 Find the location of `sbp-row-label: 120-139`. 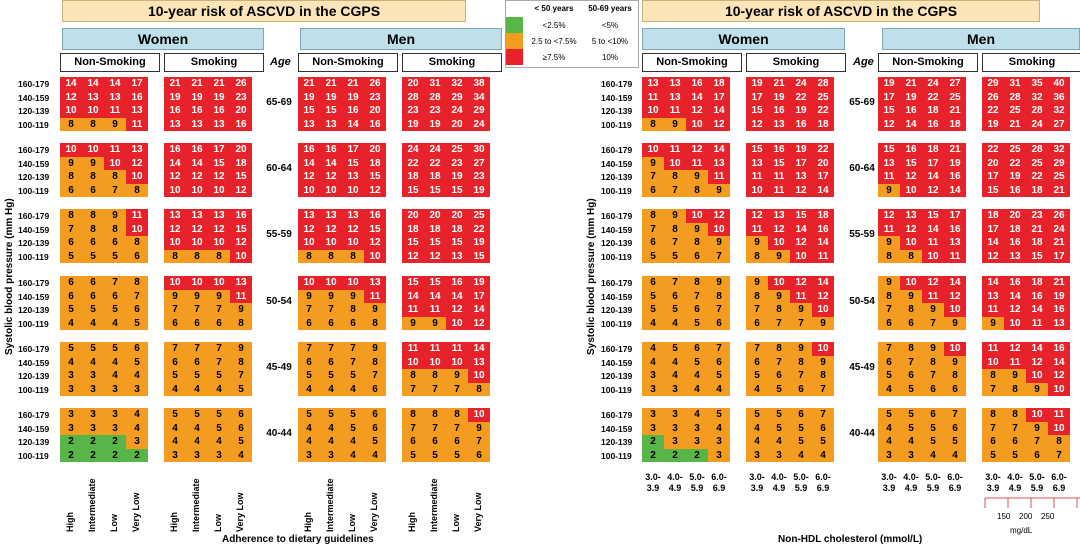

sbp-row-label: 120-139 is located at coordinates (617, 310).